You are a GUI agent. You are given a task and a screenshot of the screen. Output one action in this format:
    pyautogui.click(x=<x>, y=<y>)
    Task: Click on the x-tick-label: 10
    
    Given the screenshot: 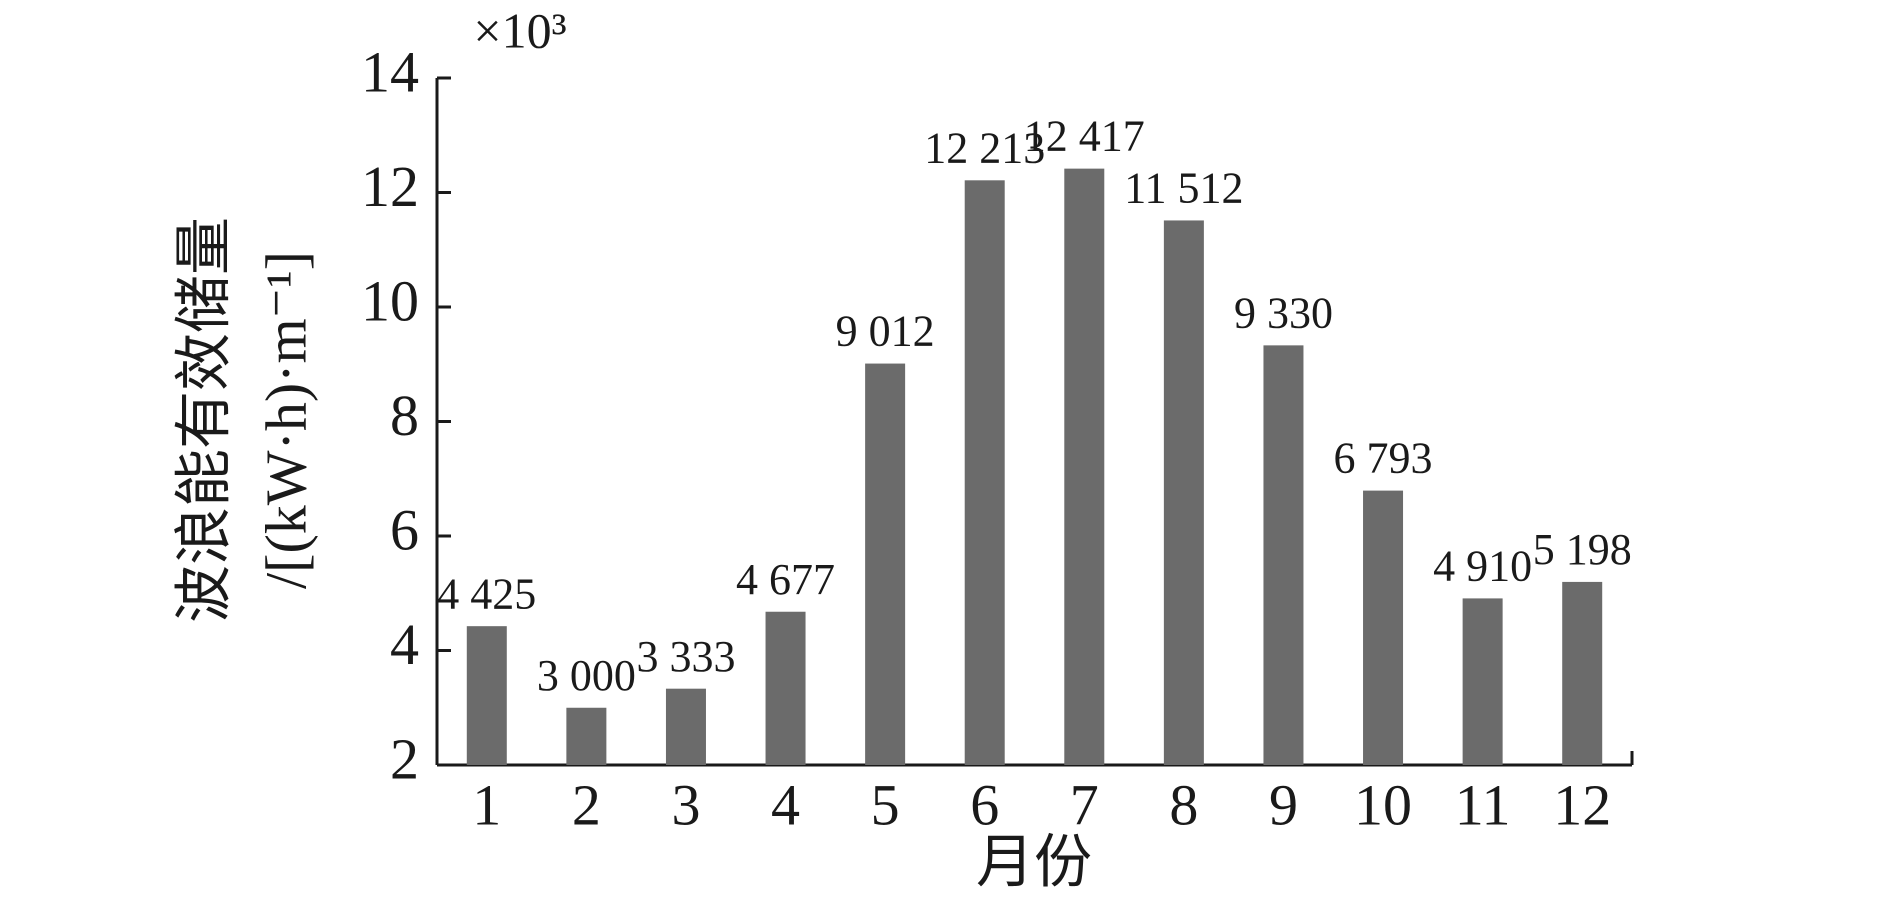 What is the action you would take?
    pyautogui.click(x=1383, y=804)
    